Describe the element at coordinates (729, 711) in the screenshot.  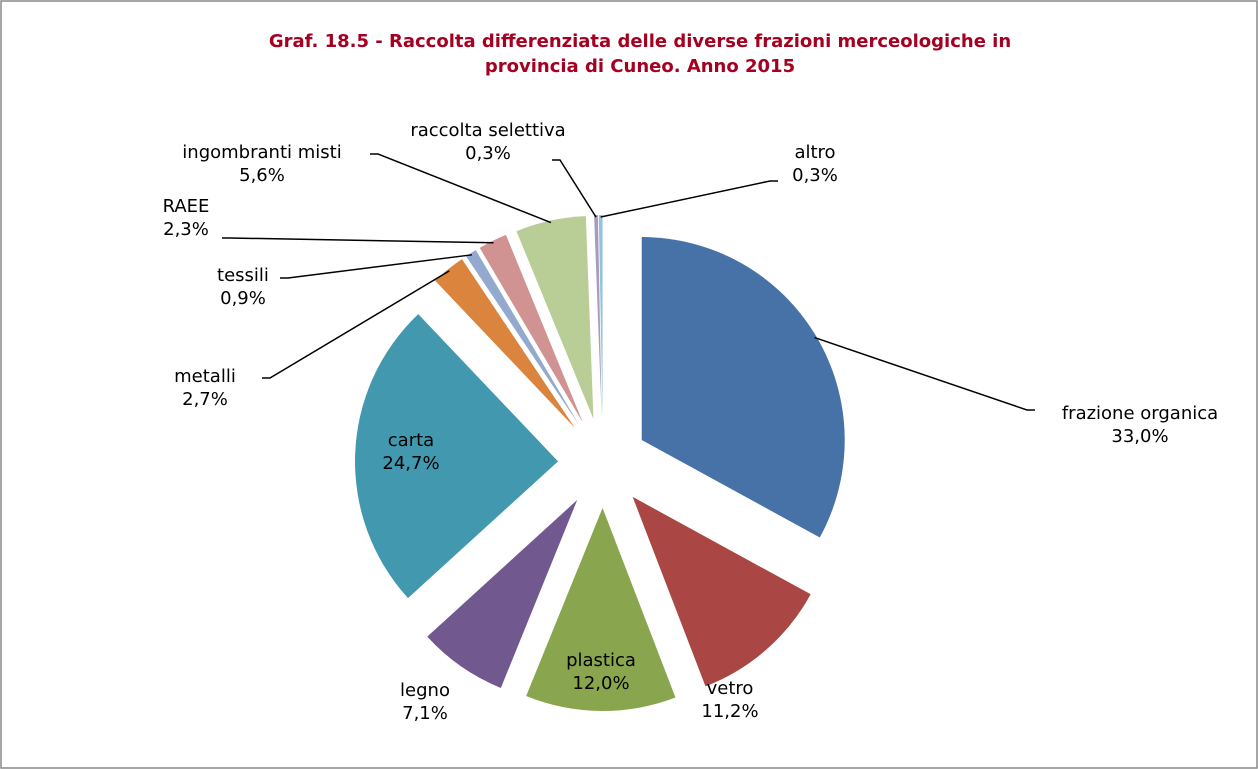
I see `slice-value-label: 11,2%` at that location.